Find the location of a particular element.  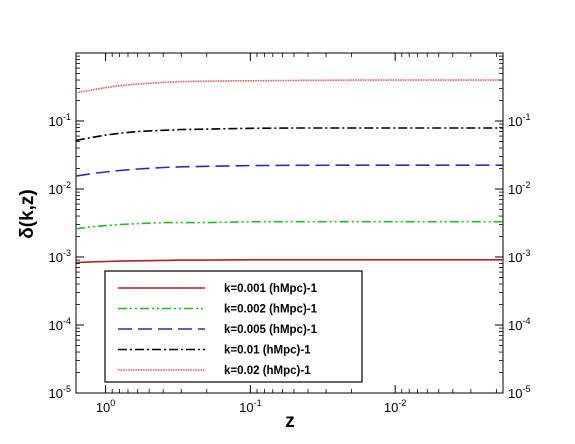

y-tick-label-left: 10⁻³ is located at coordinates (60, 256).